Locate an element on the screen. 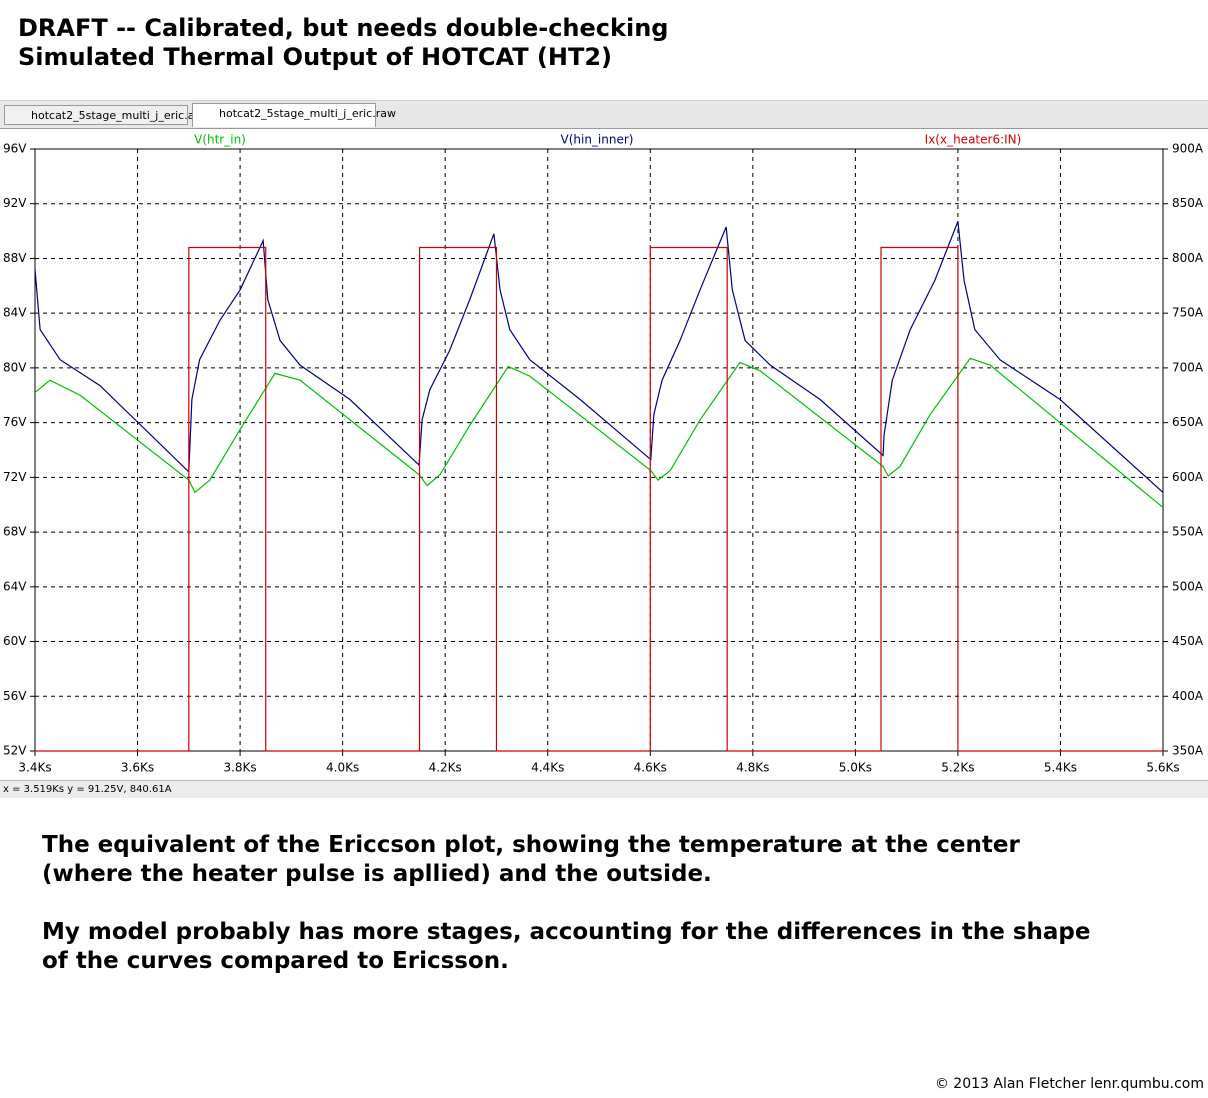 The image size is (1208, 1098). footer: © 2013 Alan Fletcher lenr.qumbu.com is located at coordinates (1069, 1084).